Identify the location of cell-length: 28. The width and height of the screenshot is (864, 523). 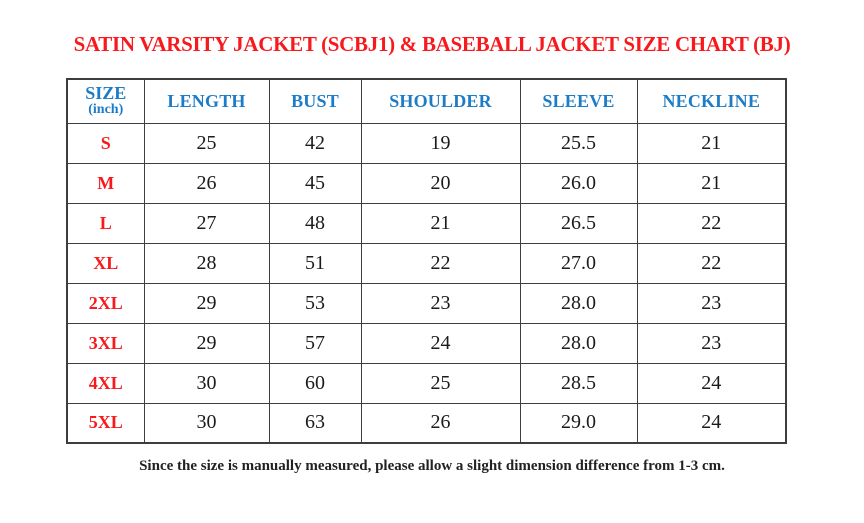
(206, 263).